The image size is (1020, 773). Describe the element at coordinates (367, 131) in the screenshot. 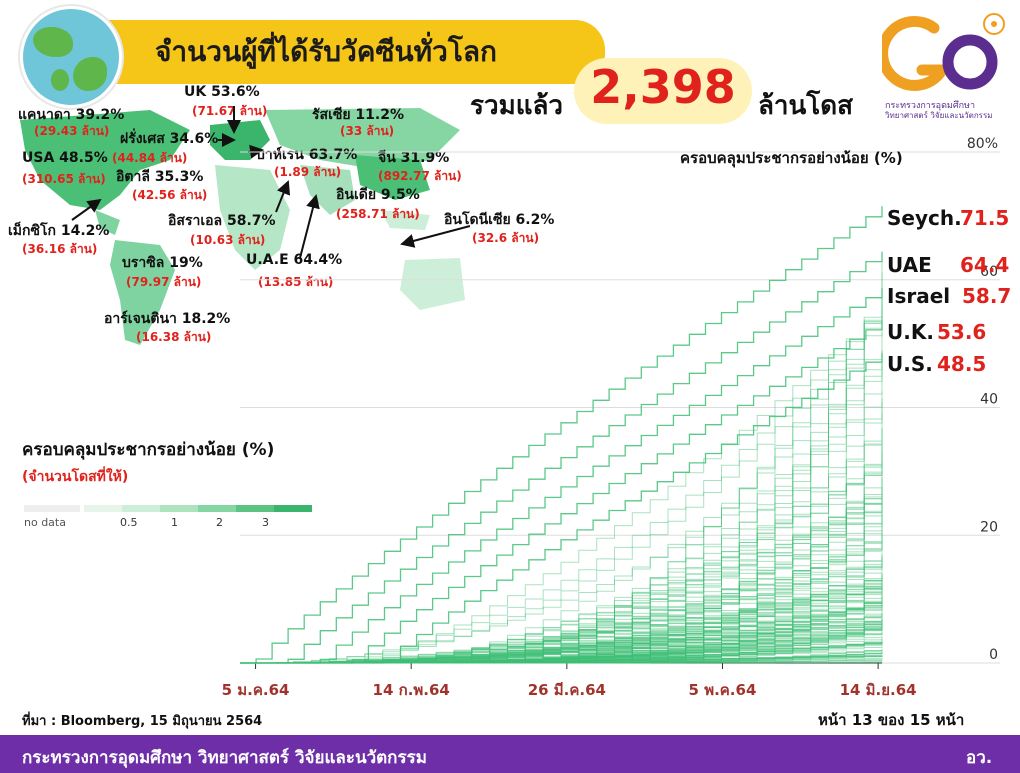

I see `doses-russia: (33 ล้าน)` at that location.